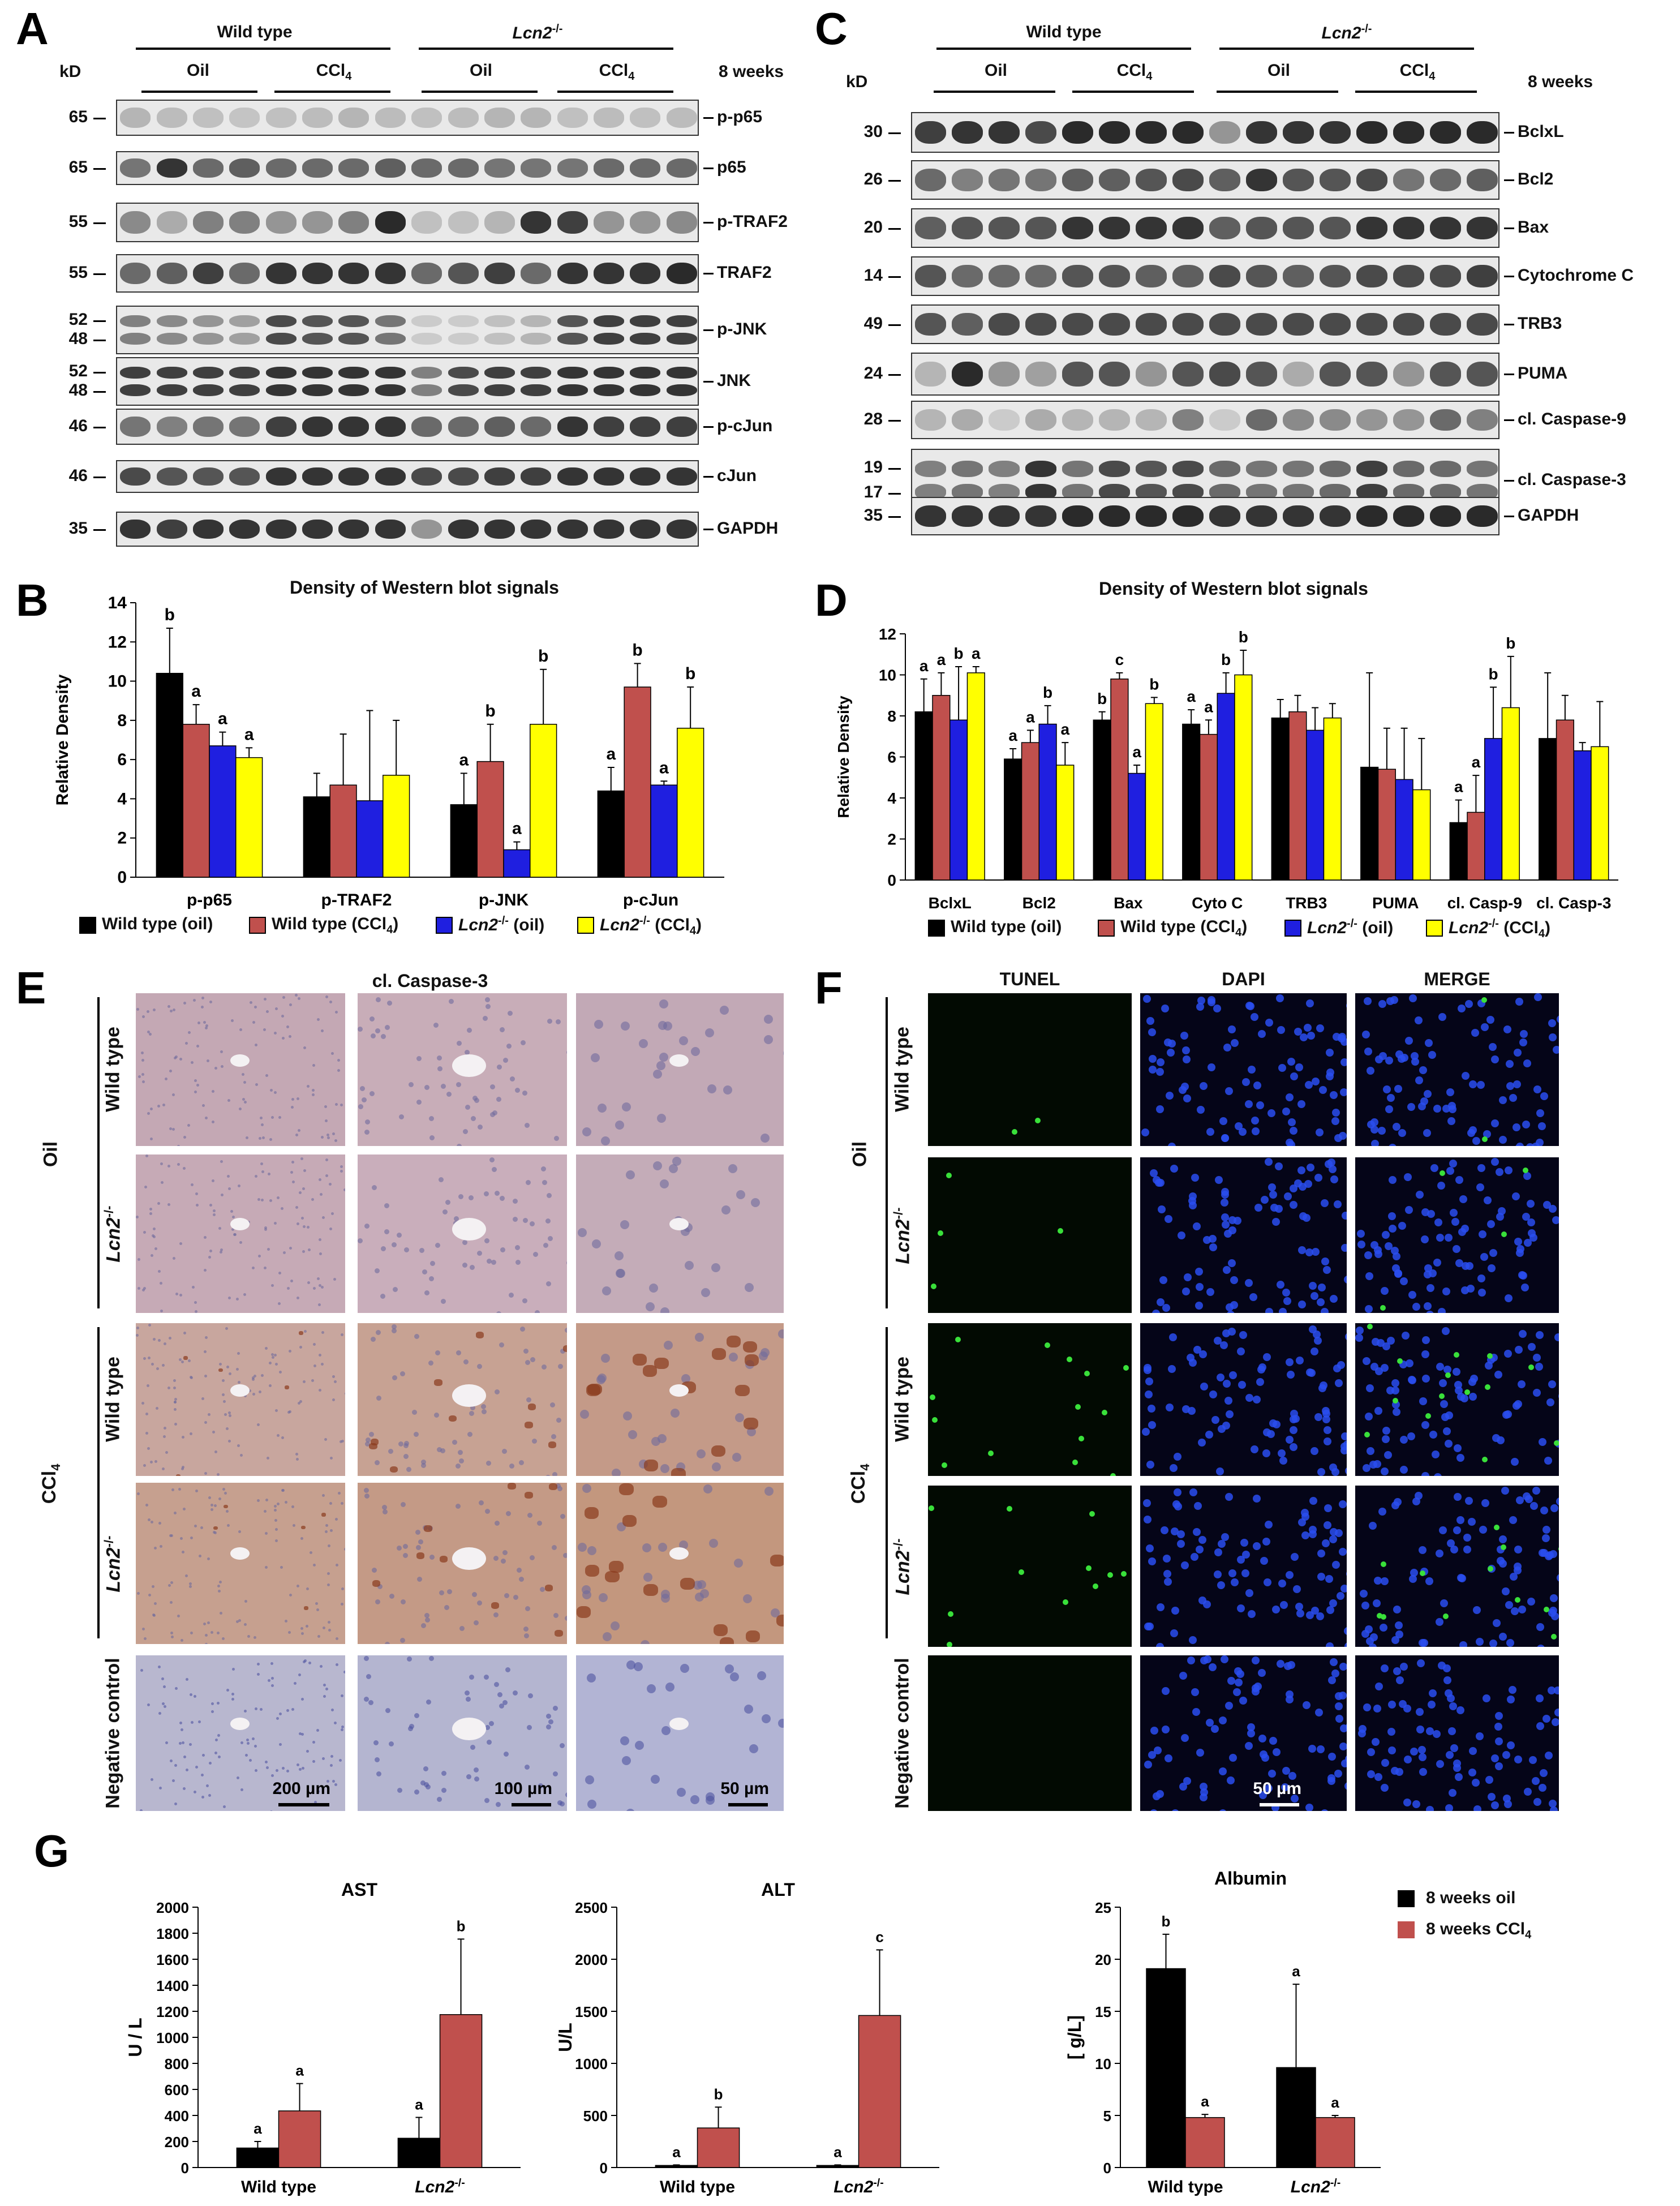 This screenshot has height=2206, width=1680. I want to click on kd-label: 28, so click(873, 419).